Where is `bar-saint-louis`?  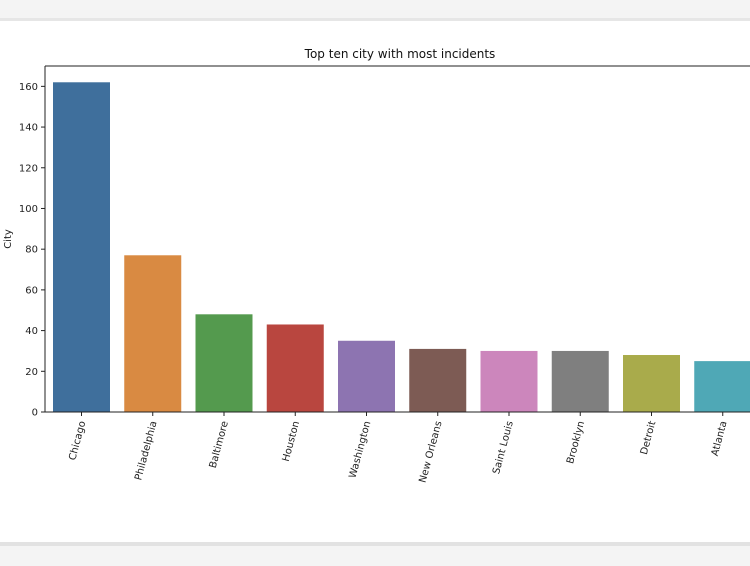 bar-saint-louis is located at coordinates (509, 381).